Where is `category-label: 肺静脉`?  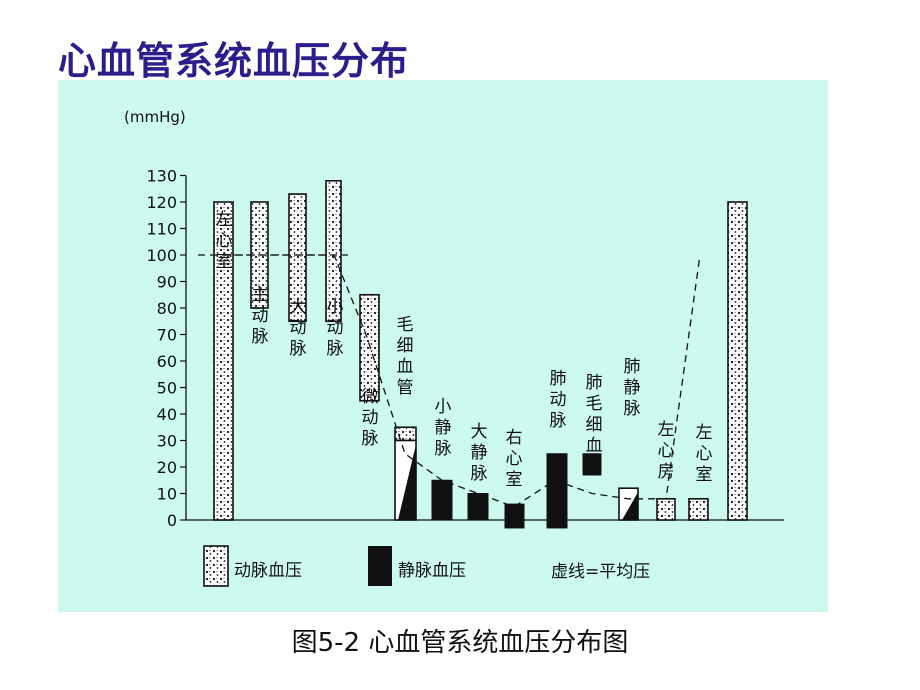
category-label: 肺静脉 is located at coordinates (632, 388).